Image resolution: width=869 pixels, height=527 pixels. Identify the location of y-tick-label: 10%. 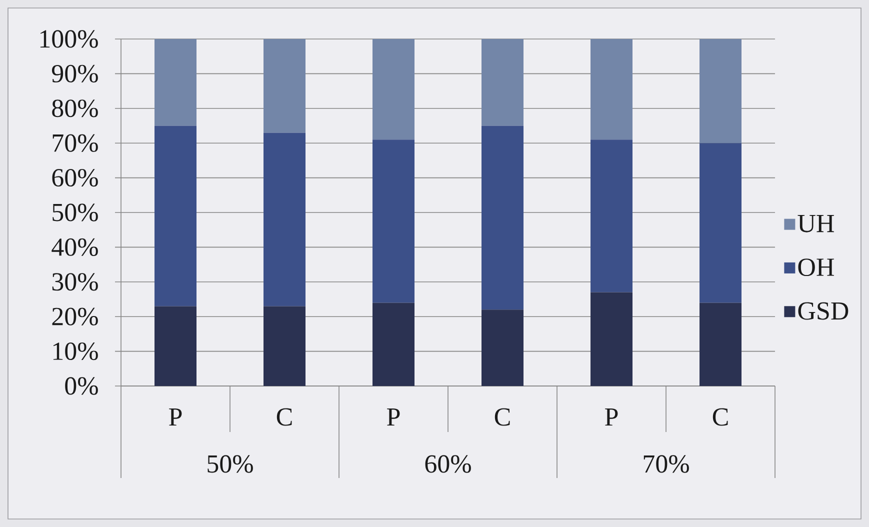
(75, 351).